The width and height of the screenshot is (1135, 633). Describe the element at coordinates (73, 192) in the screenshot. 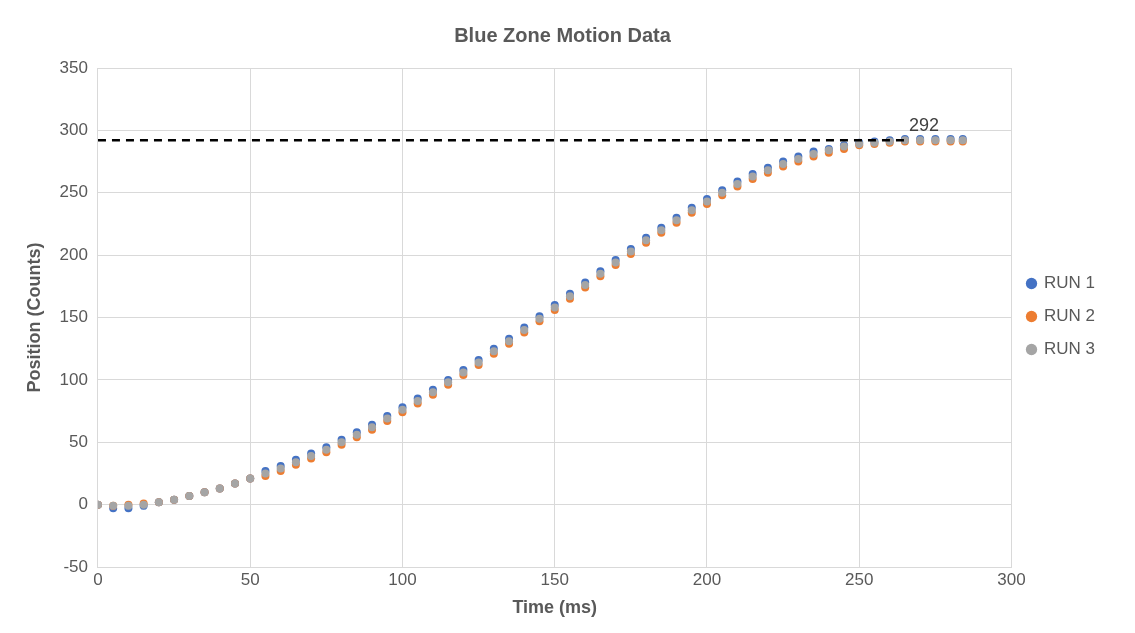

I see `y-tick-label: 250` at that location.